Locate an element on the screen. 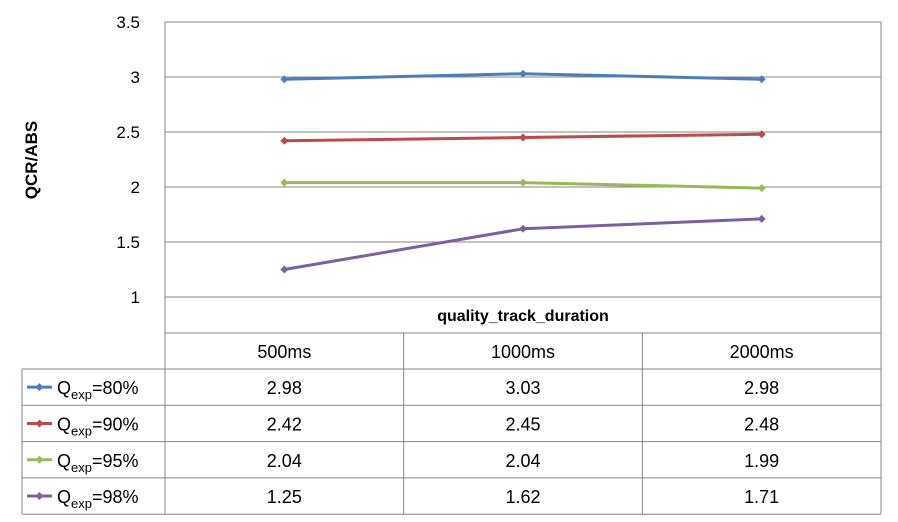 The image size is (898, 522). data-label: 2.48 is located at coordinates (761, 424).